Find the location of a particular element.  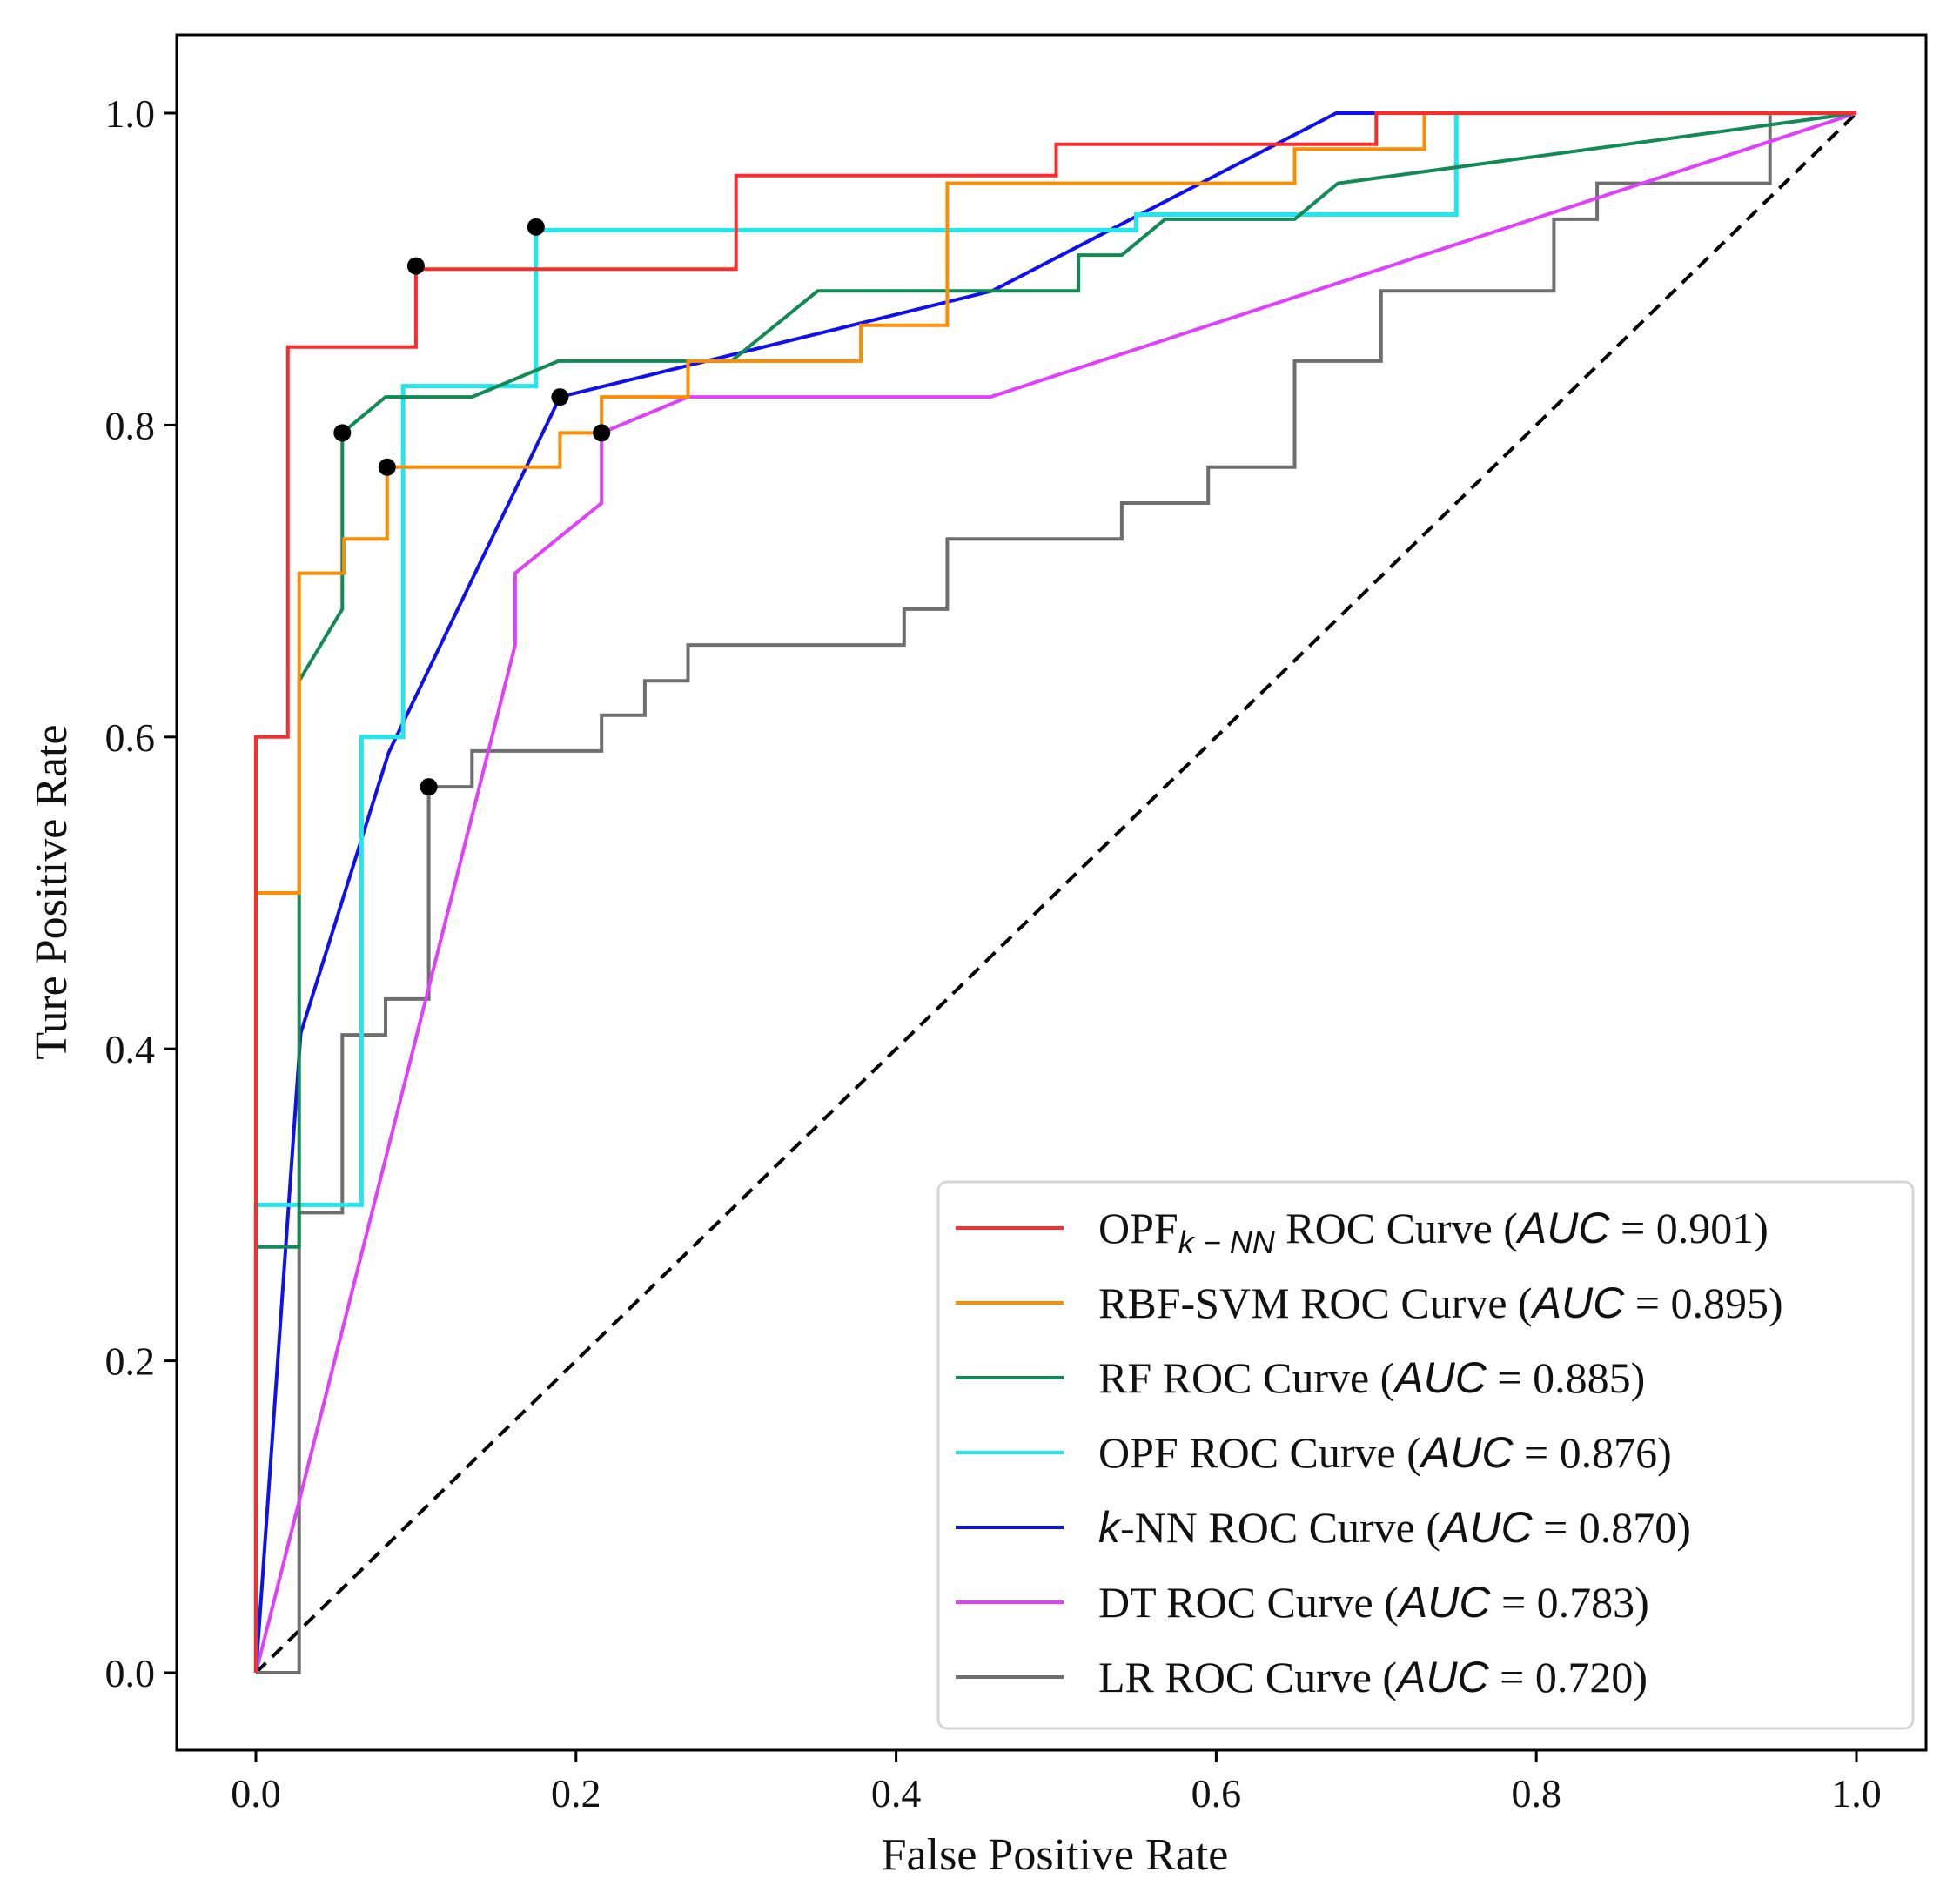

legend-entry: OPFk − NN ROC Curve (AUC = 0.901) is located at coordinates (1362, 1232).